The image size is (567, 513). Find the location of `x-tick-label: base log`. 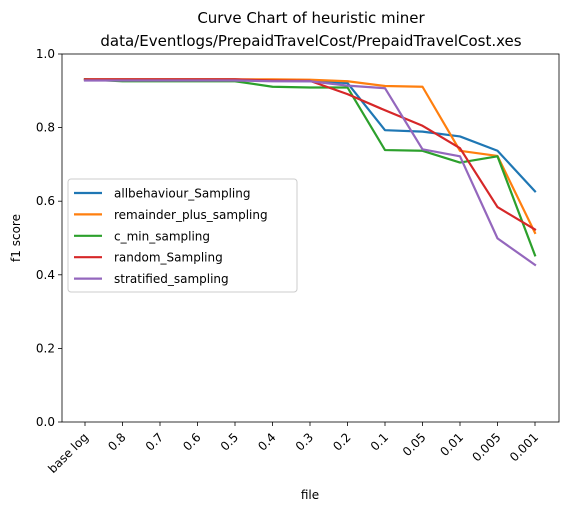

x-tick-label: base log is located at coordinates (68, 453).